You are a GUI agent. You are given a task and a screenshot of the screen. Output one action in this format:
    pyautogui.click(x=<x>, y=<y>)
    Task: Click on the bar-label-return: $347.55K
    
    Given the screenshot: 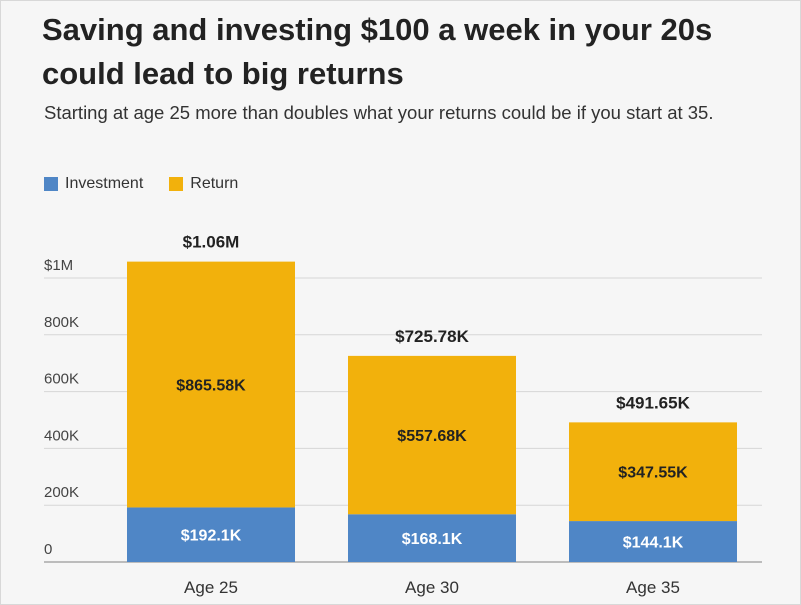 What is the action you would take?
    pyautogui.click(x=653, y=473)
    